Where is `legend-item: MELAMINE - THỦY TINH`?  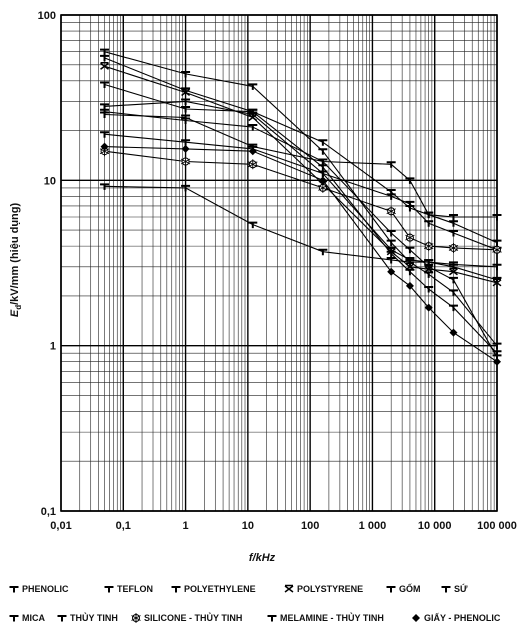 legend-item: MELAMINE - THỦY TINH is located at coordinates (325, 617).